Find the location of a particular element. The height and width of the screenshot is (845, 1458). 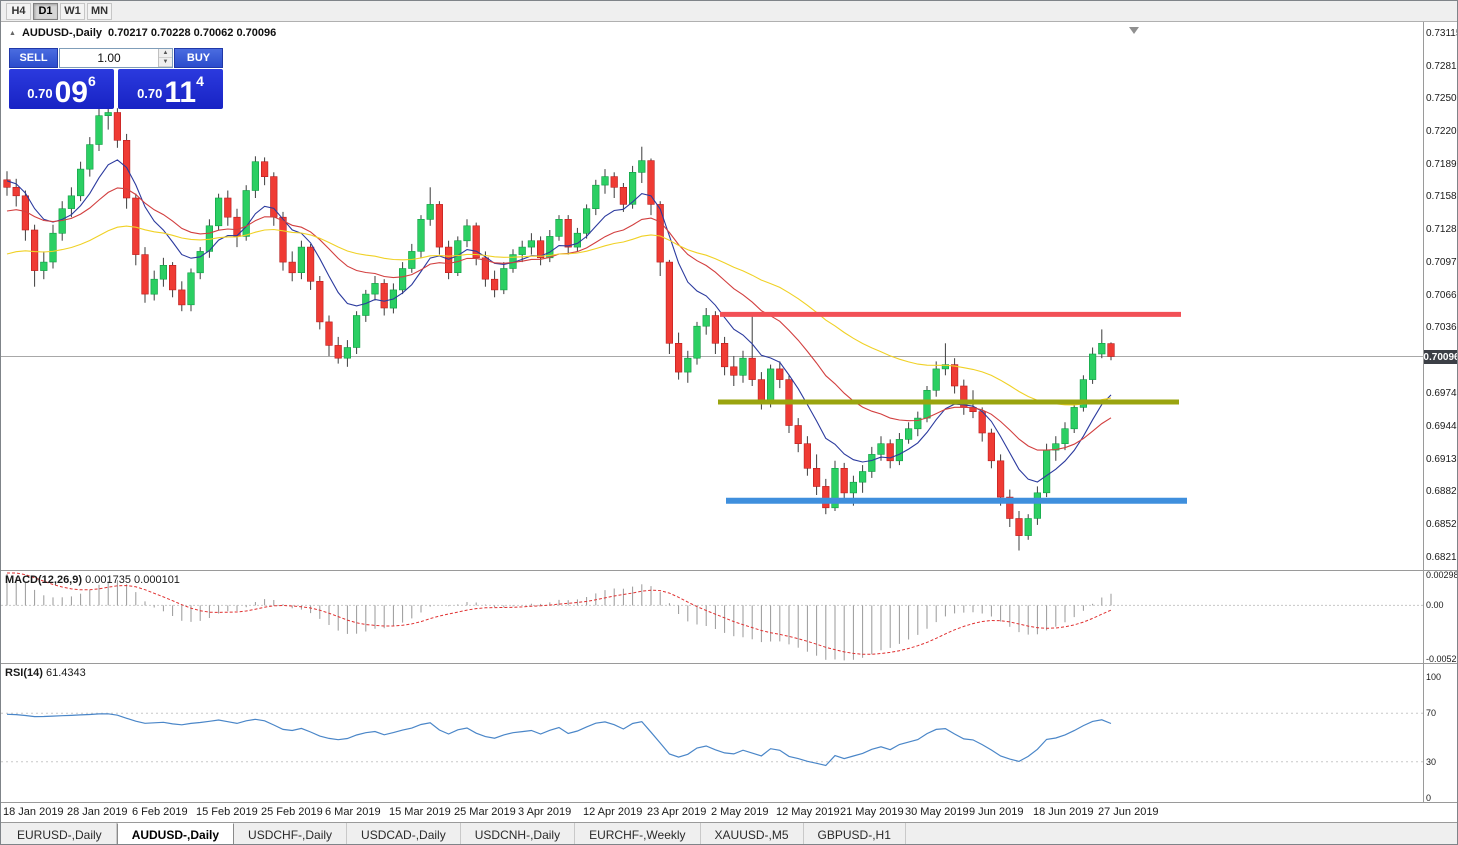

current-price-badge: 0.70096 is located at coordinates (1440, 357).